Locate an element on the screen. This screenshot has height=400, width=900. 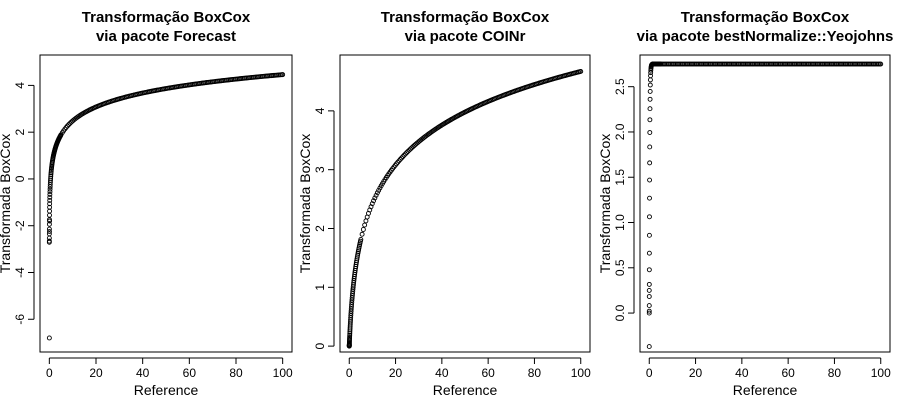
y-tick-label: 1.5 is located at coordinates (620, 177).